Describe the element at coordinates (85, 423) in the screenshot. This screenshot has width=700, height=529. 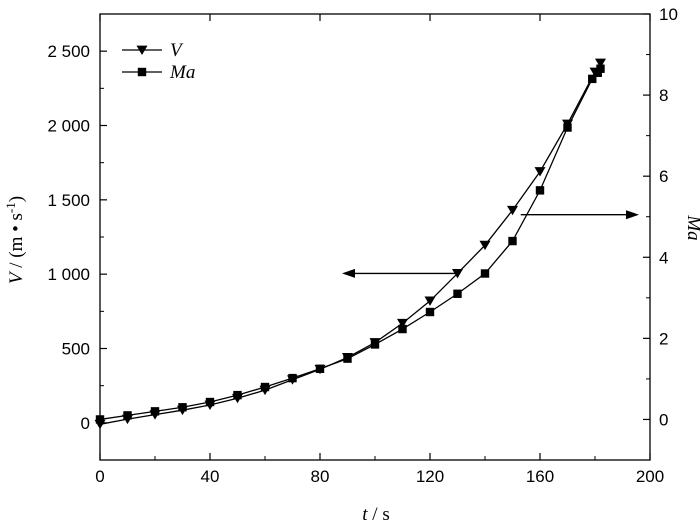
I see `y-left-tick-label: 0` at that location.